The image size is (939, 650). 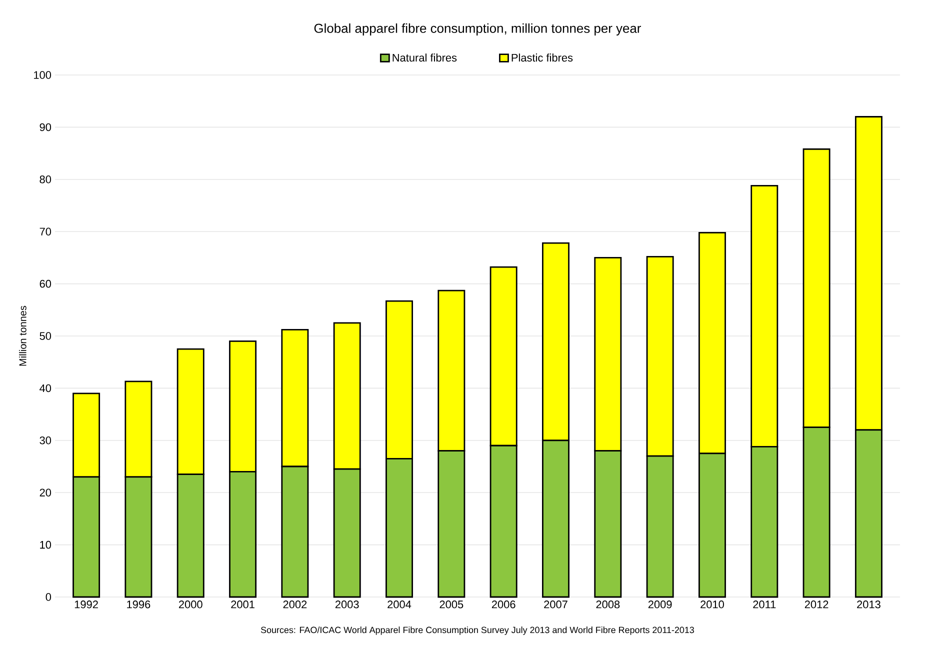 What do you see at coordinates (46, 388) in the screenshot?
I see `y-tick-label: 40` at bounding box center [46, 388].